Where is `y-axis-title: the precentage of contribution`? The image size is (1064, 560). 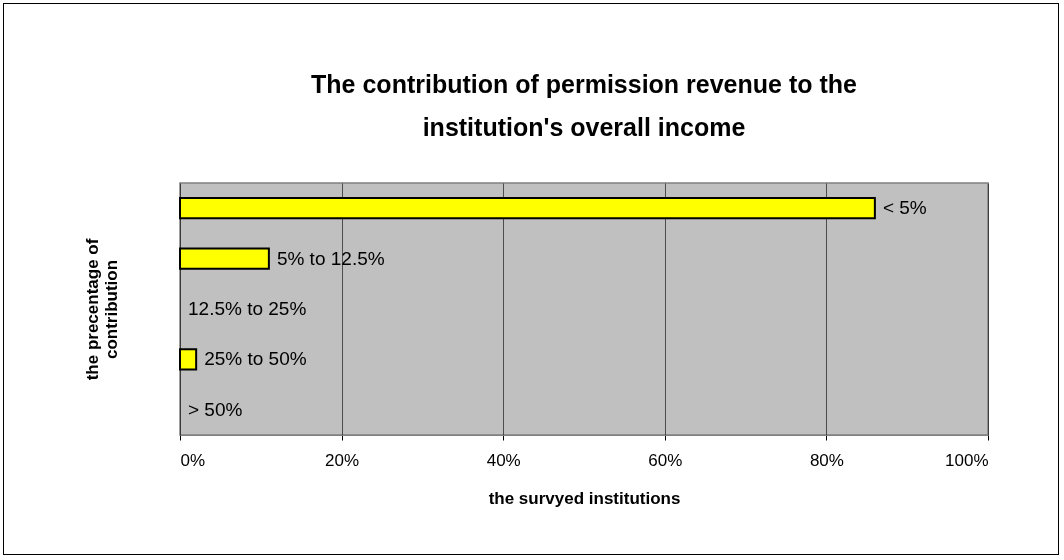
y-axis-title: the precentage of contribution is located at coordinates (101, 309).